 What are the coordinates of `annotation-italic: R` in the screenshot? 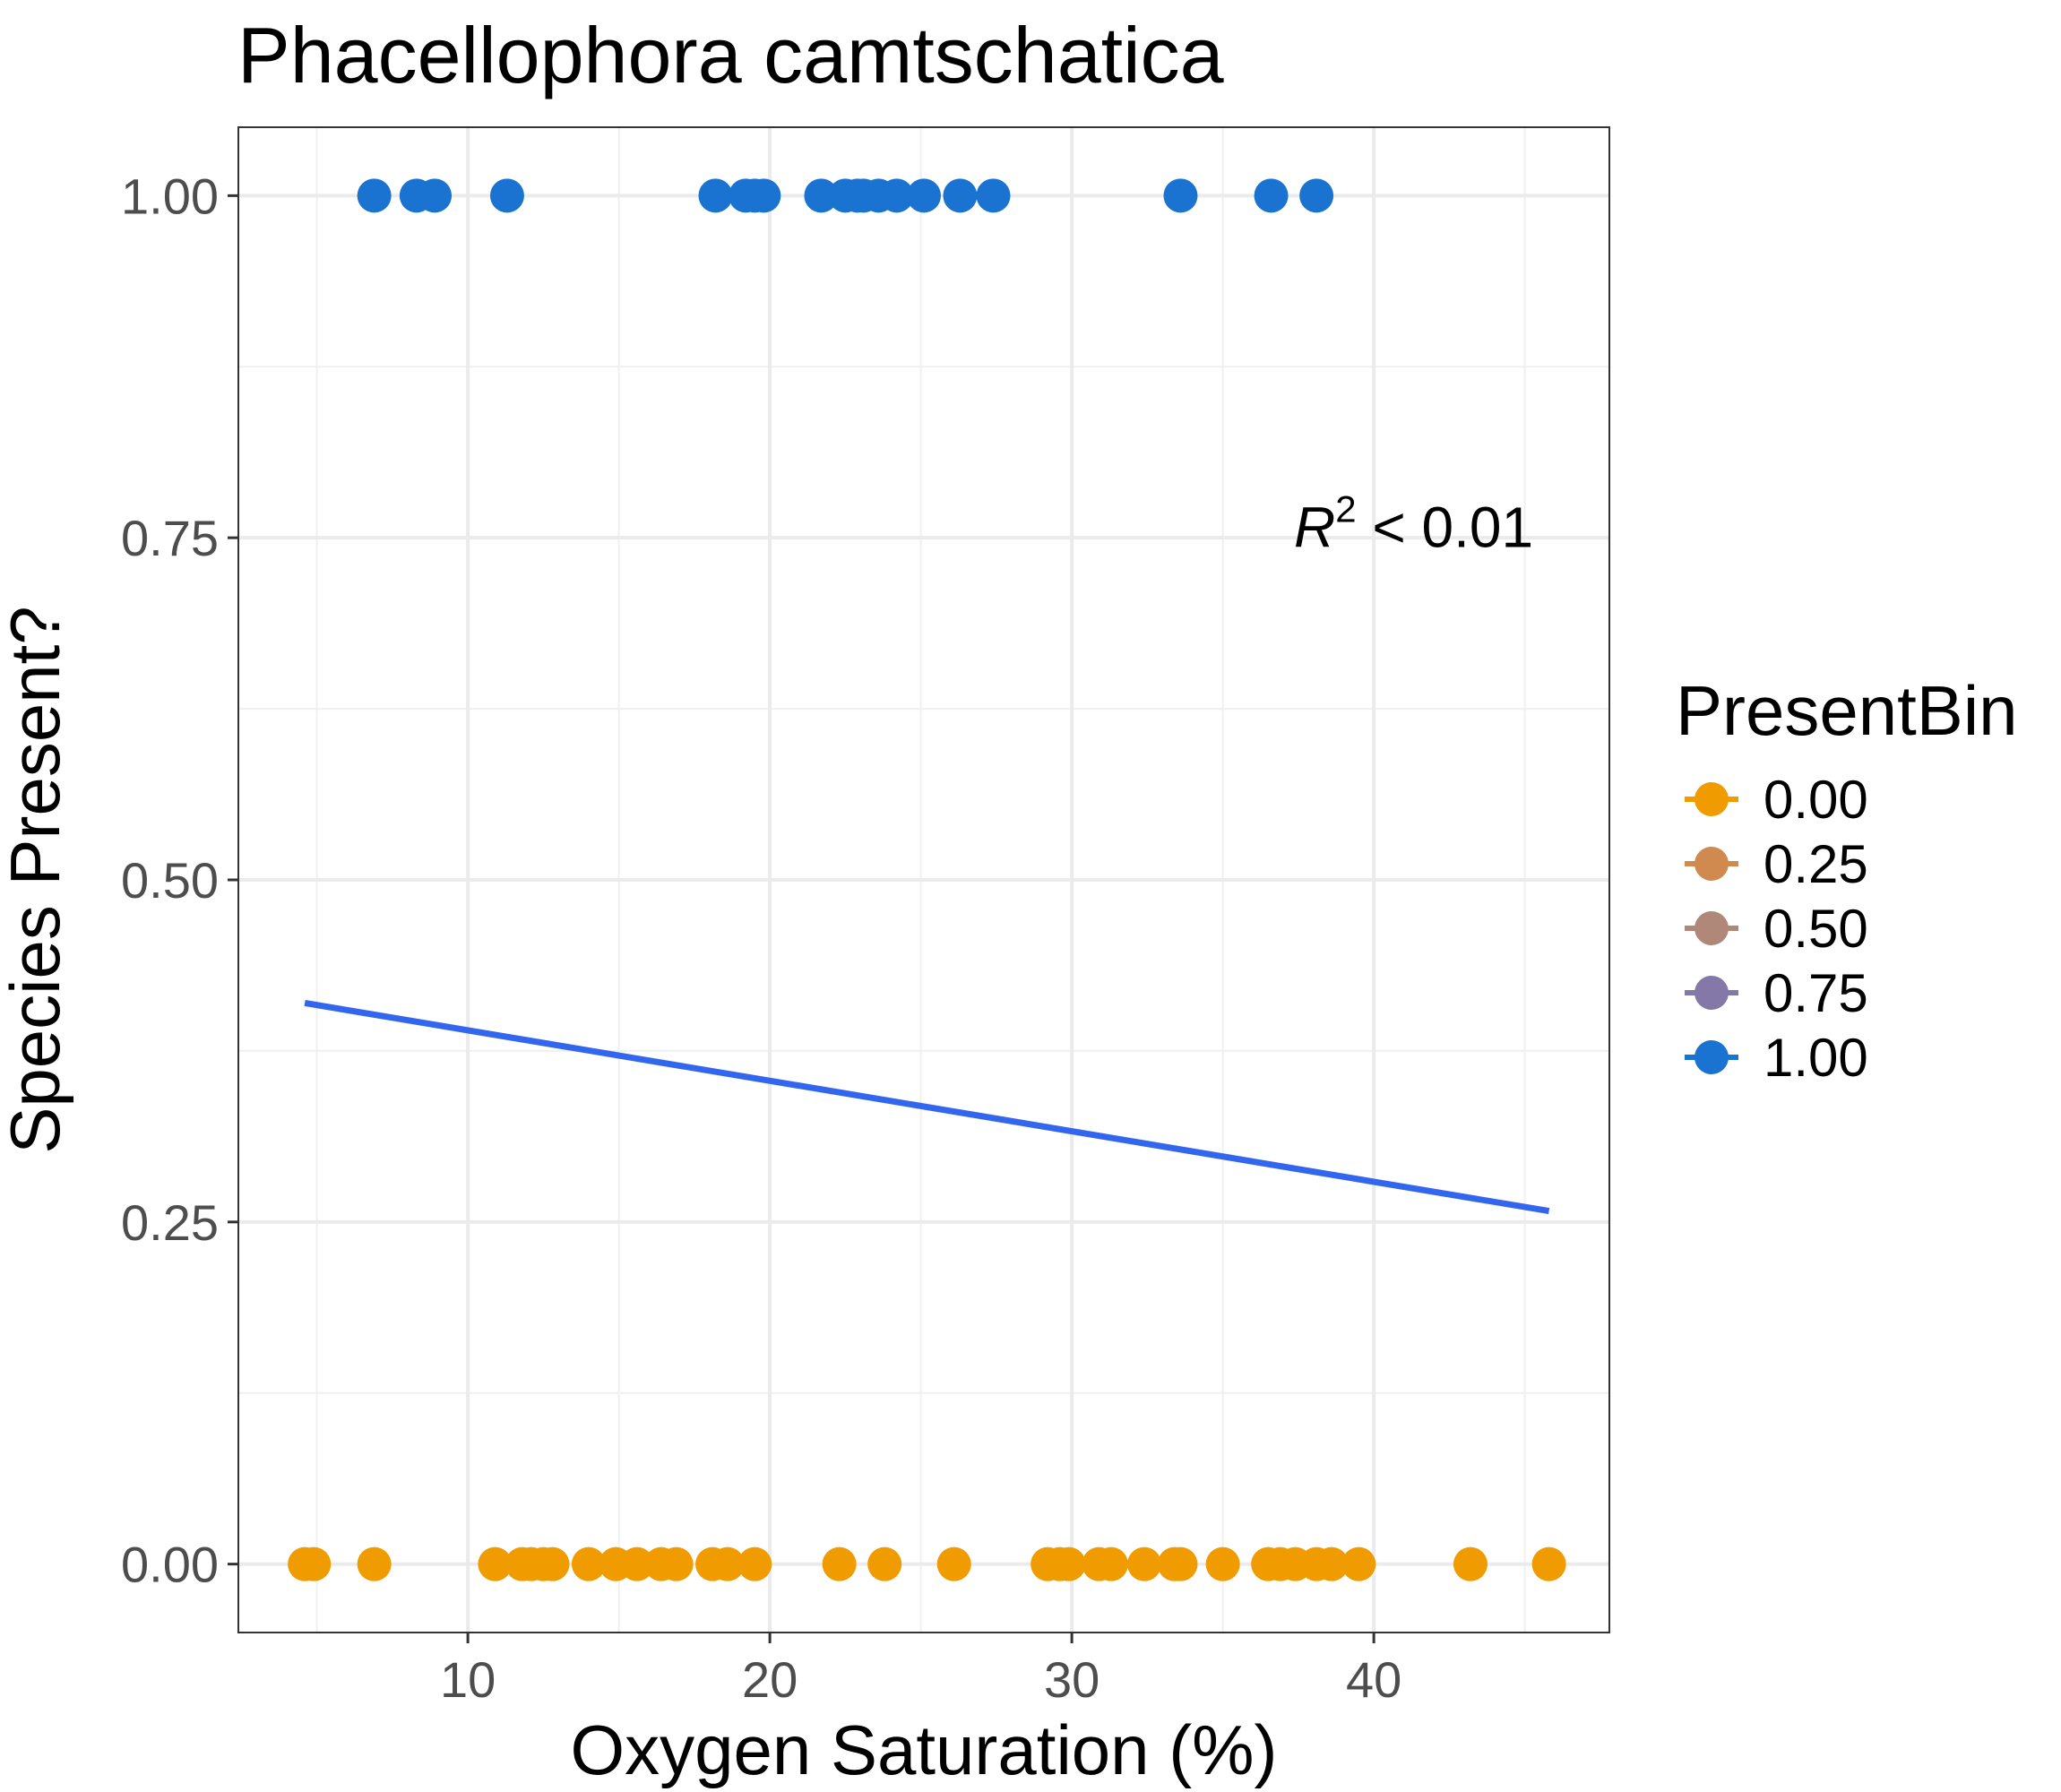 It's located at (1314, 527).